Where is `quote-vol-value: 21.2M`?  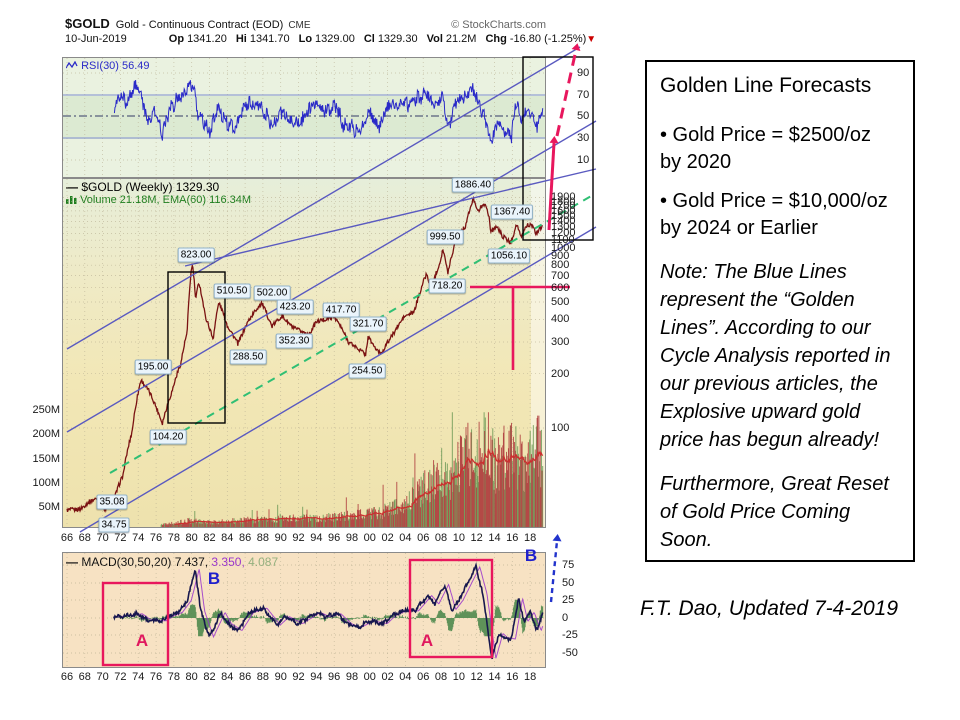 quote-vol-value: 21.2M is located at coordinates (461, 39).